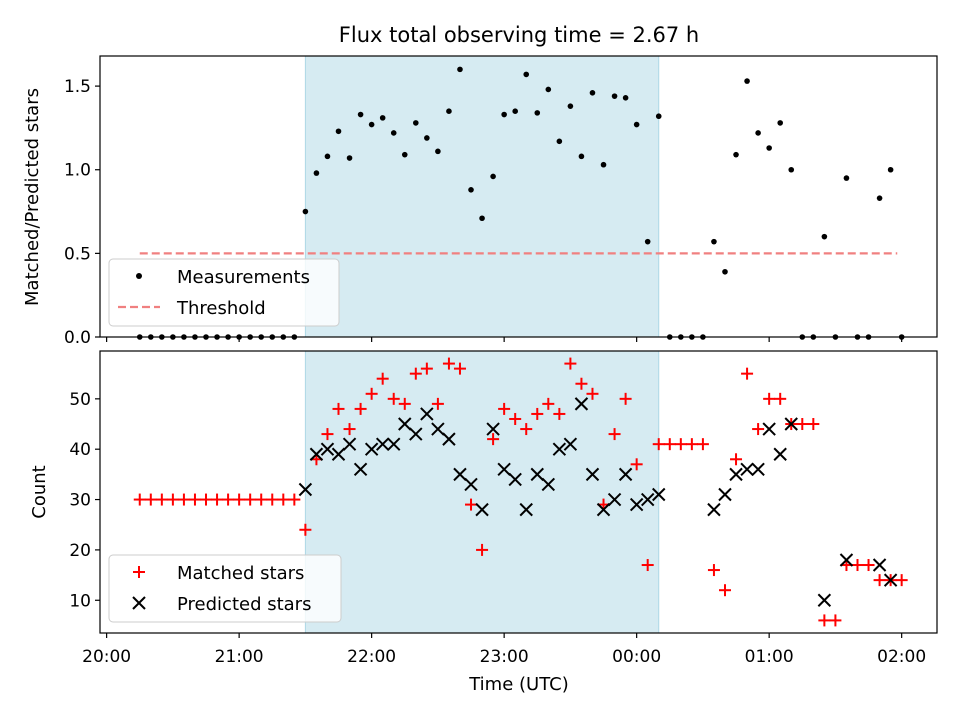  What do you see at coordinates (769, 657) in the screenshot?
I see `x-tick-label: 01:00` at bounding box center [769, 657].